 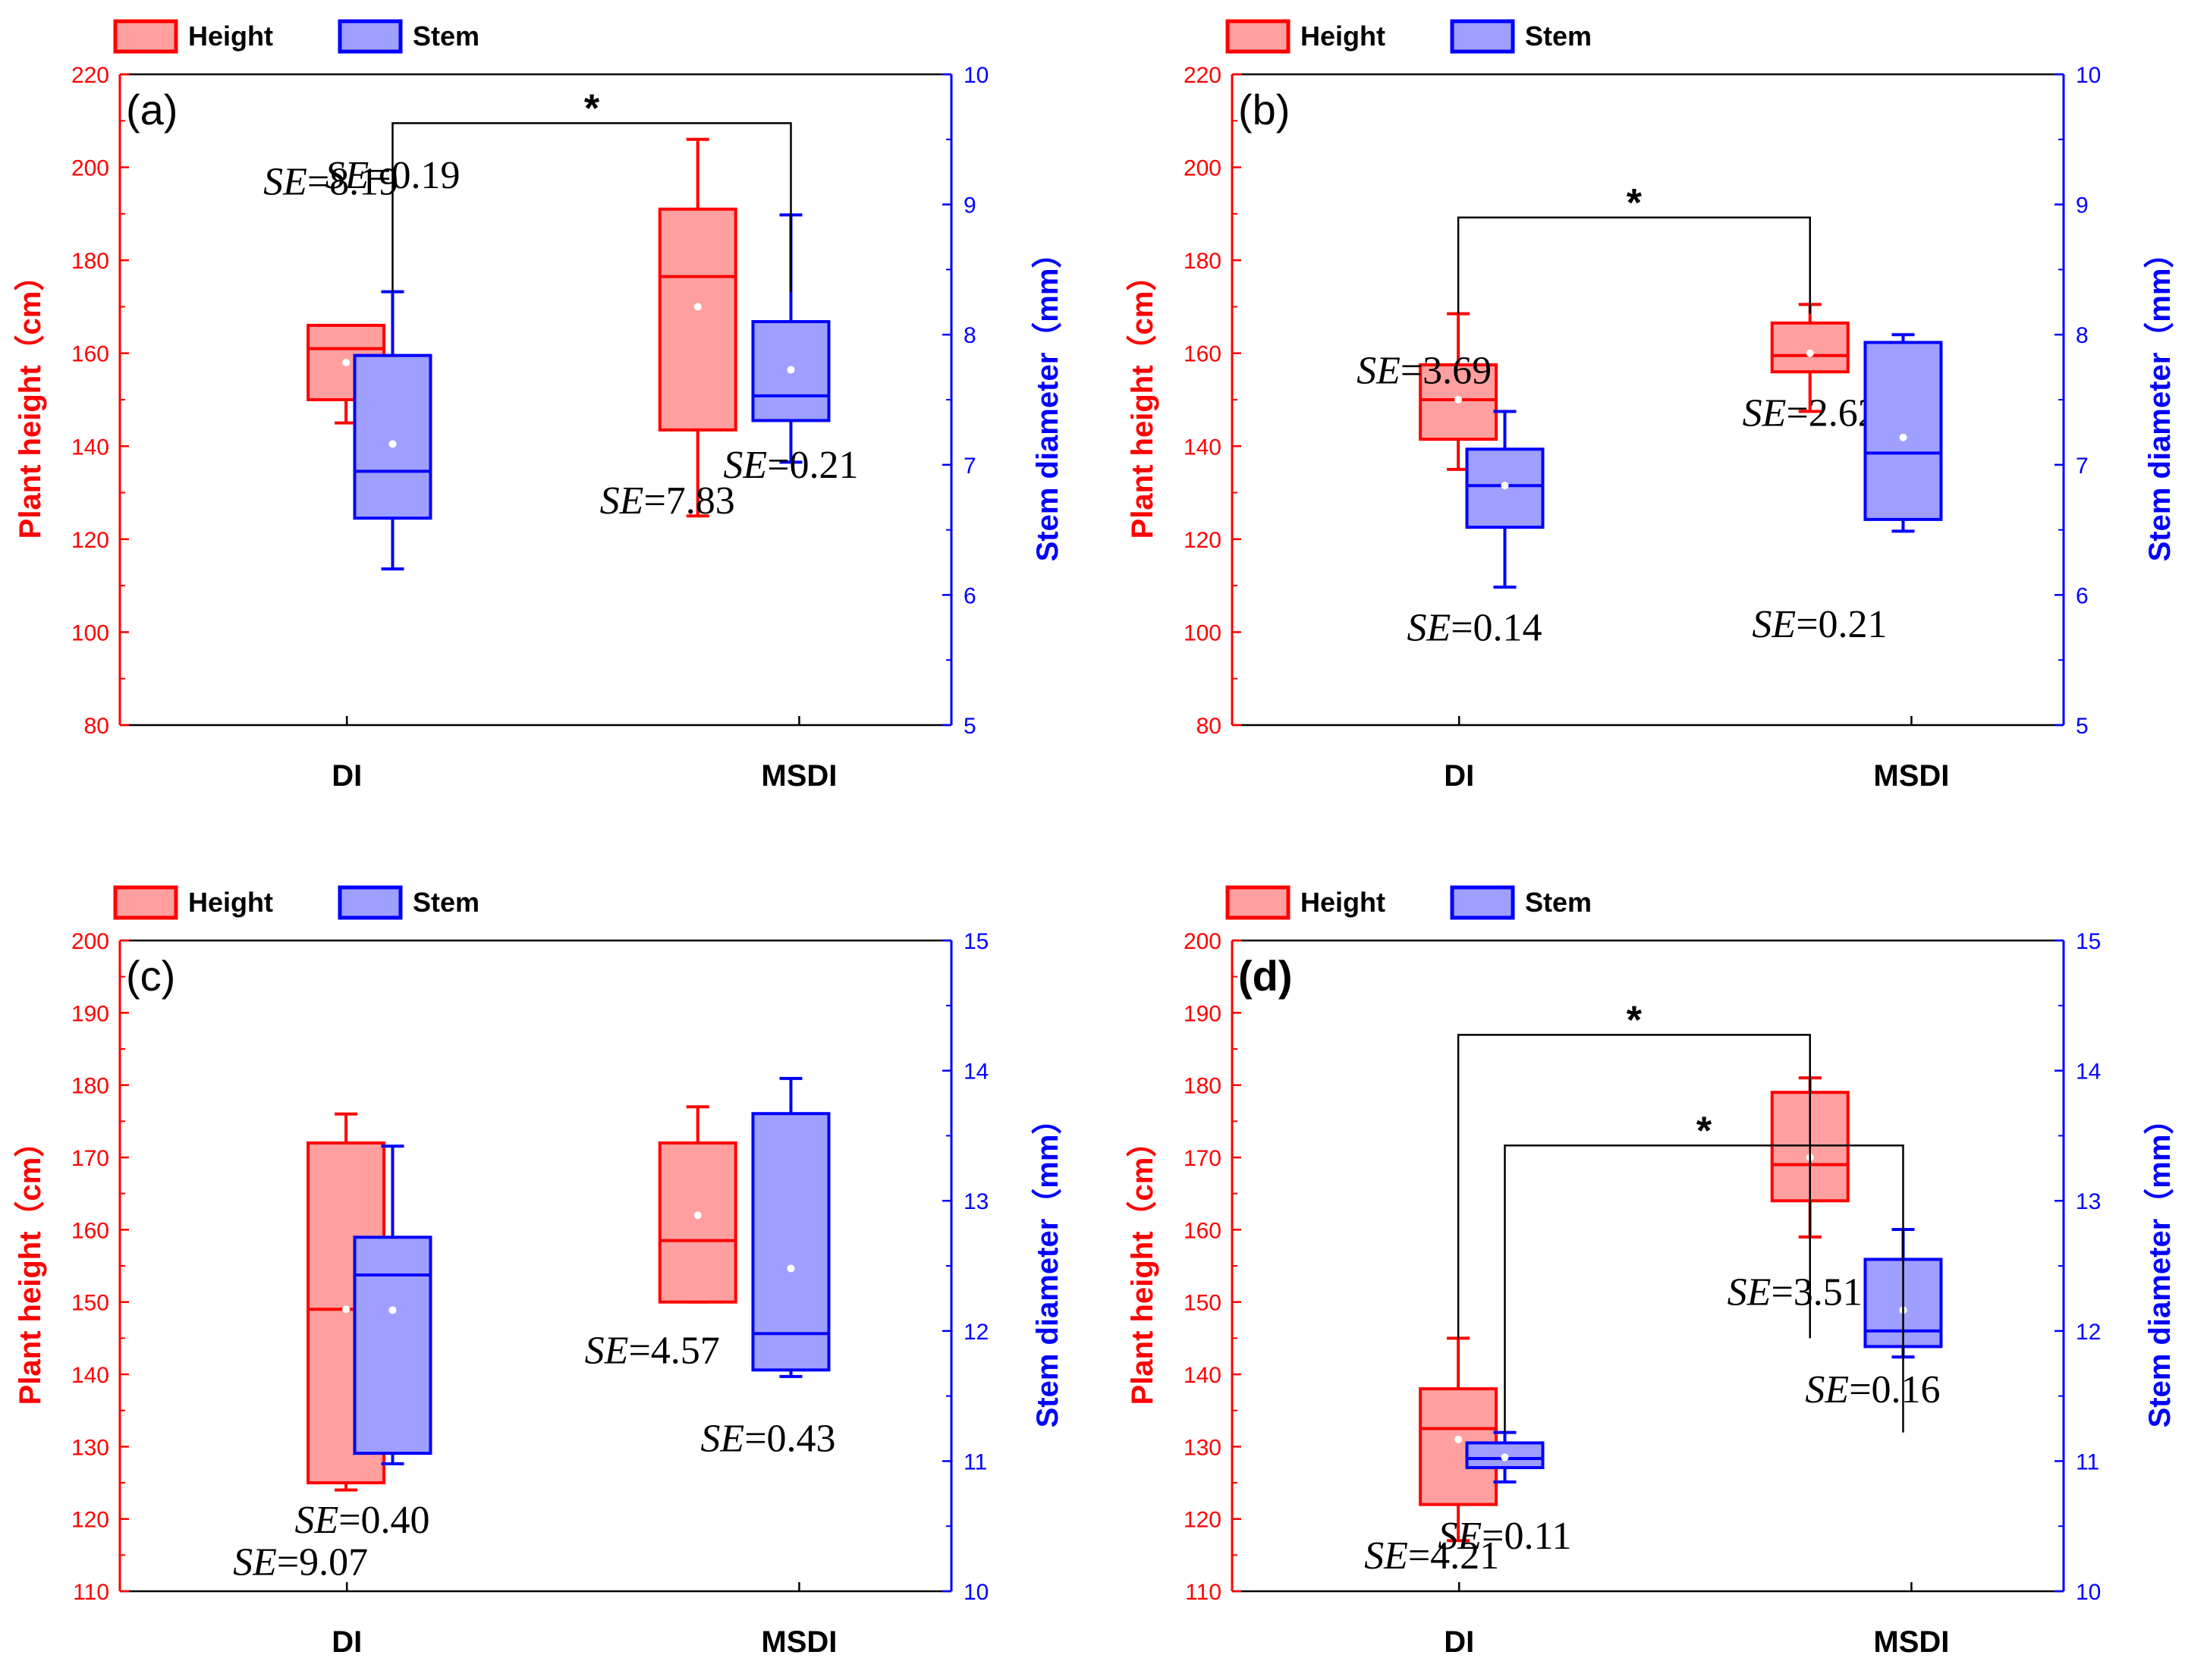 I want to click on panel-label: (b), so click(x=1264, y=110).